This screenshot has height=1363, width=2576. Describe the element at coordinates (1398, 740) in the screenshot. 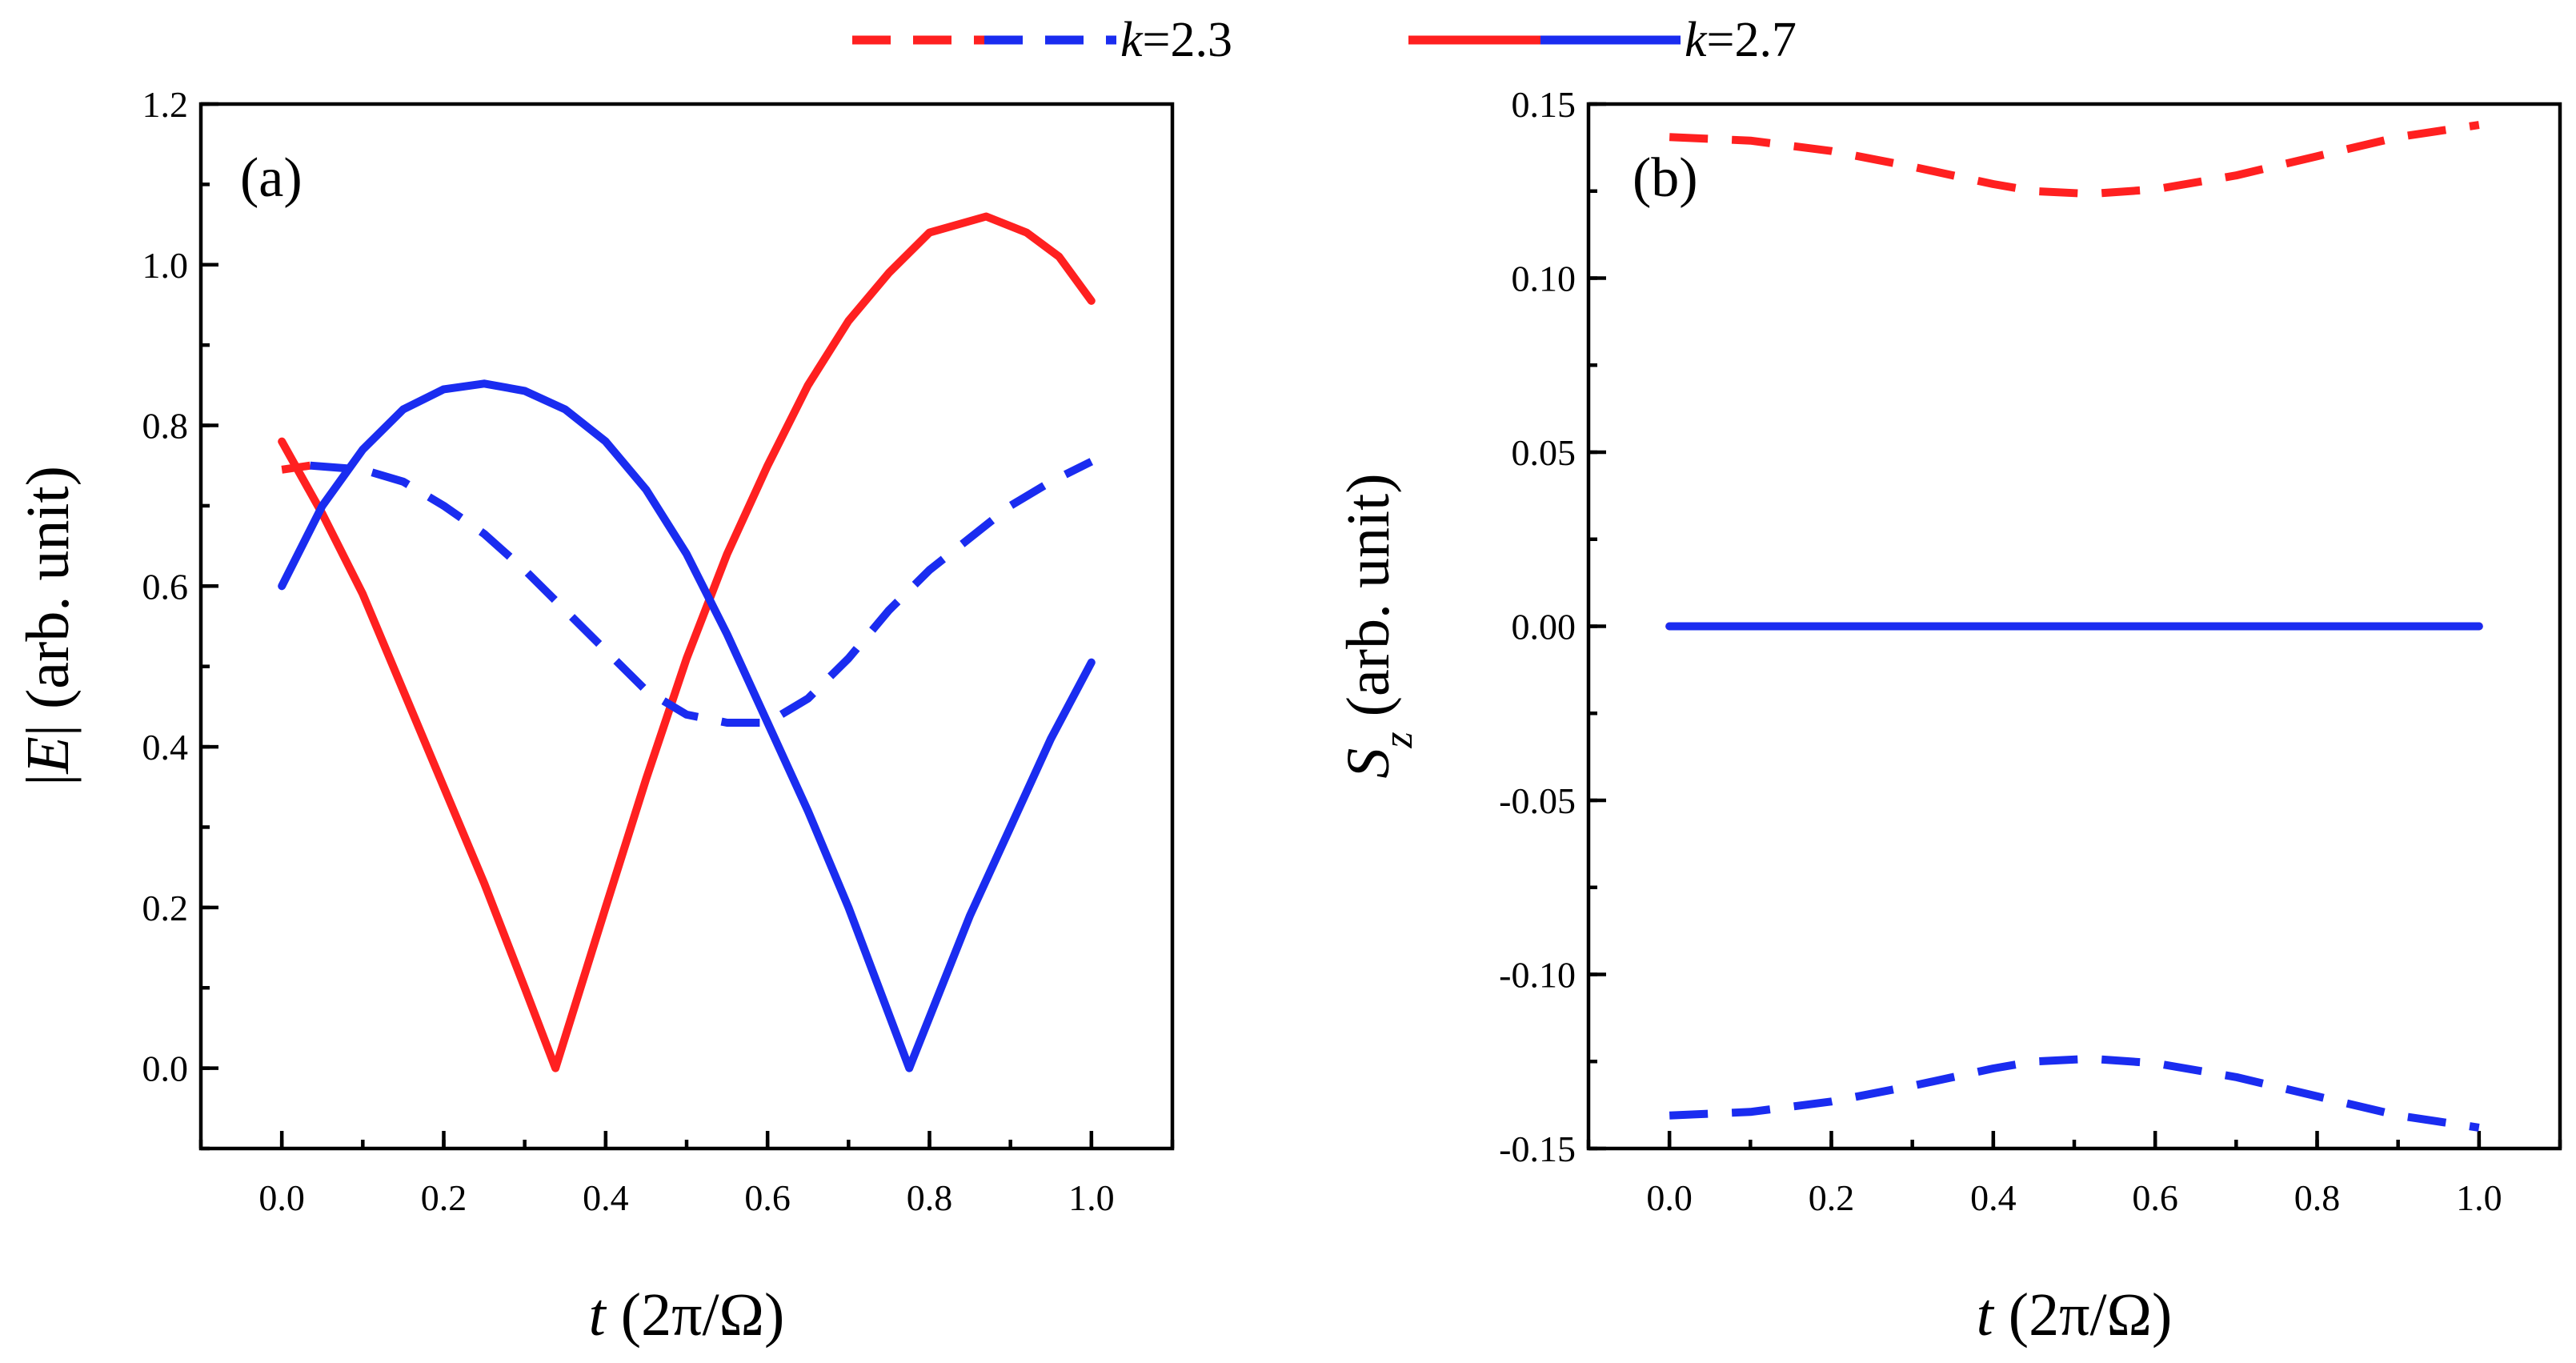

I see `panel-b-ylabel-sub: z` at that location.